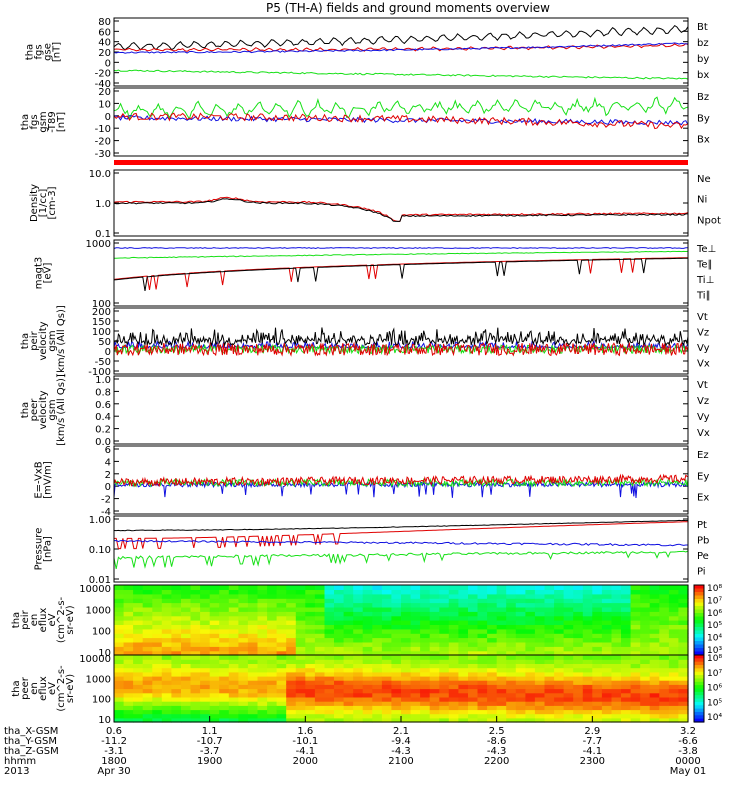 The image size is (750, 800). What do you see at coordinates (400, 543) in the screenshot?
I see `series-Pi` at bounding box center [400, 543].